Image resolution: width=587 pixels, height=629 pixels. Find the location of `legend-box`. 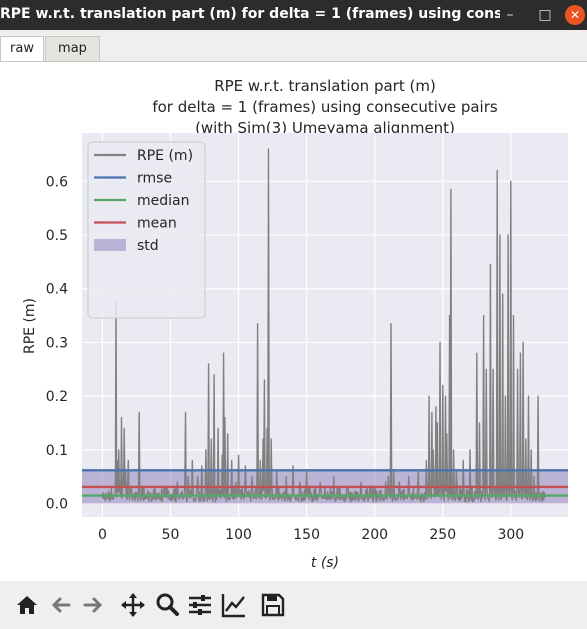

legend-box is located at coordinates (146, 230).